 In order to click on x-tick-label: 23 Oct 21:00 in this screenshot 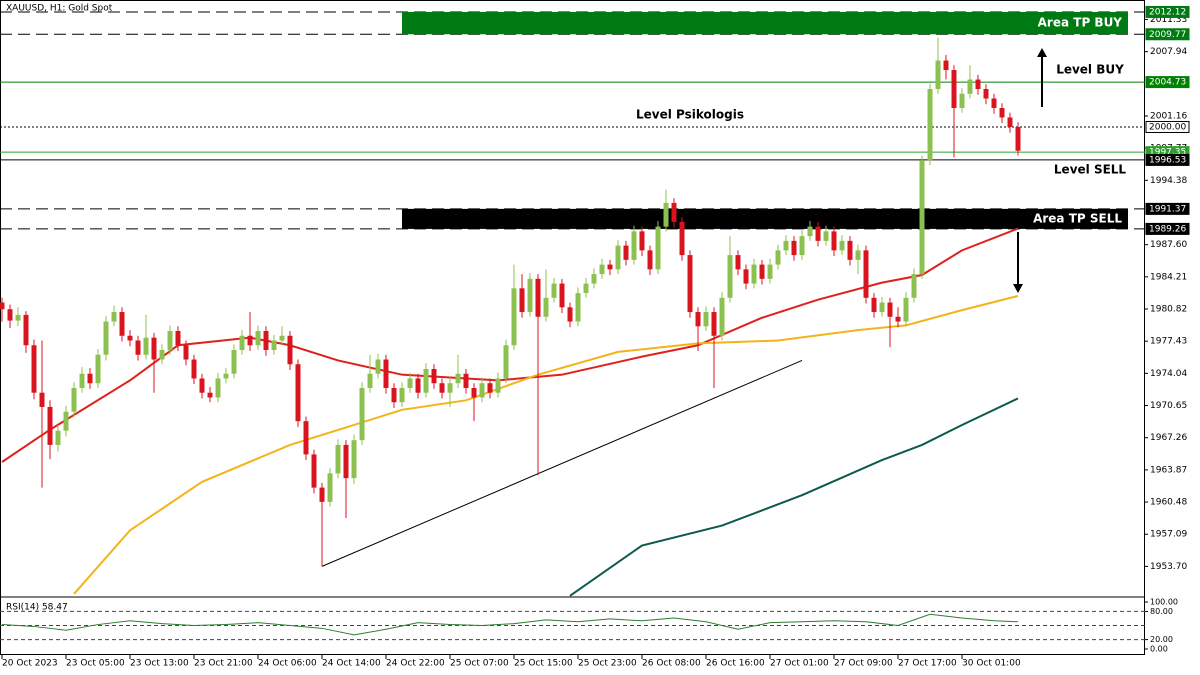, I will do `click(223, 664)`.